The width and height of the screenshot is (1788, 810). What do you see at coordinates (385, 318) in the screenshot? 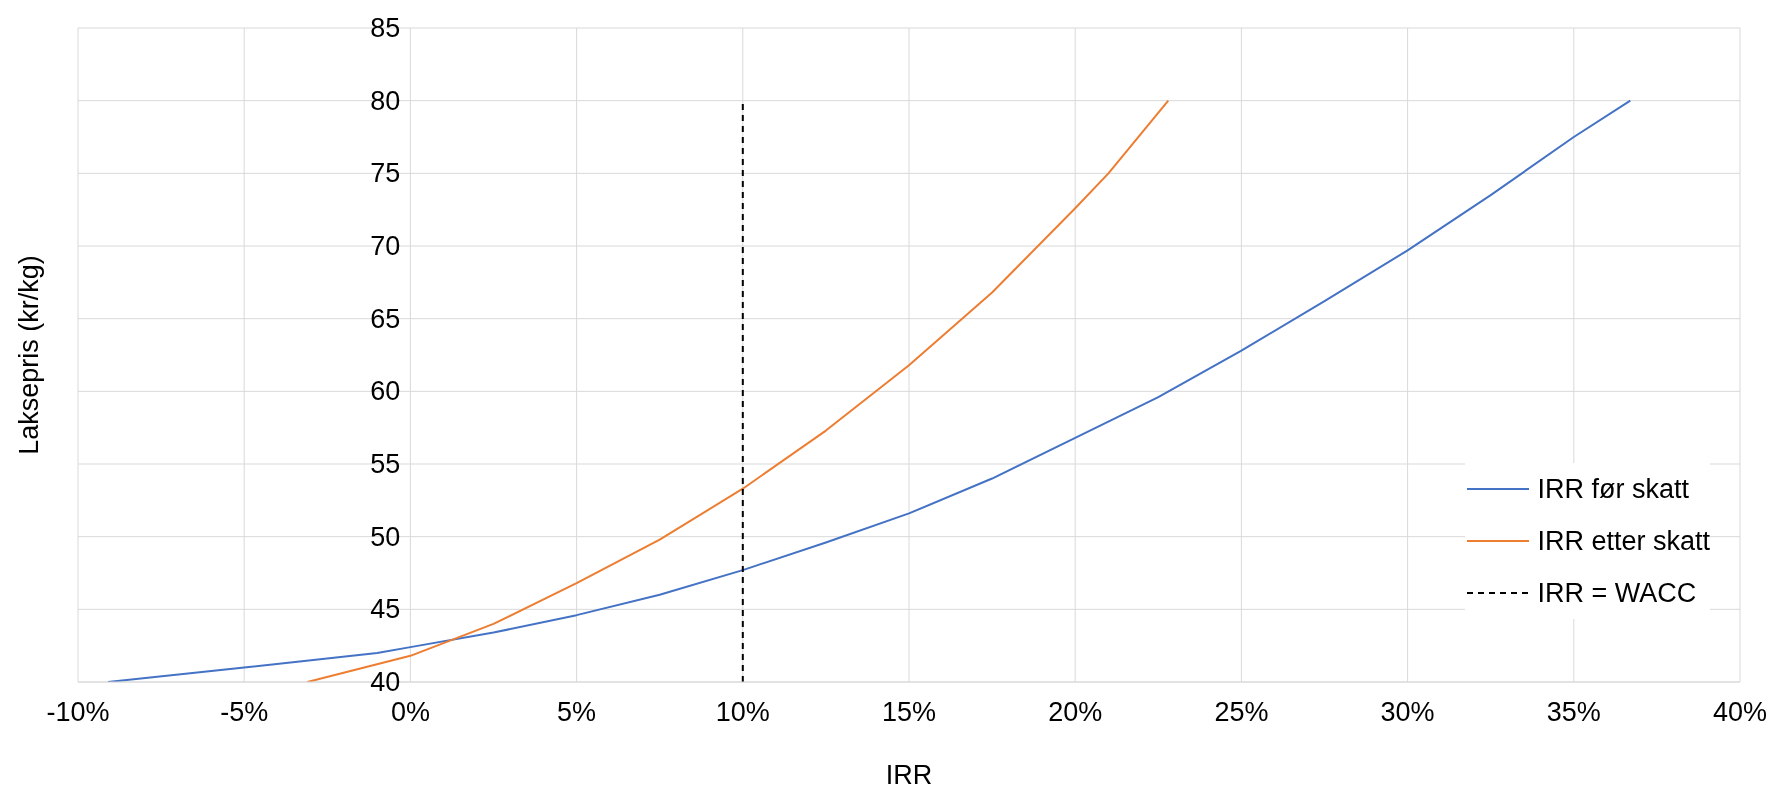
I see `y-tick-label: 65` at bounding box center [385, 318].